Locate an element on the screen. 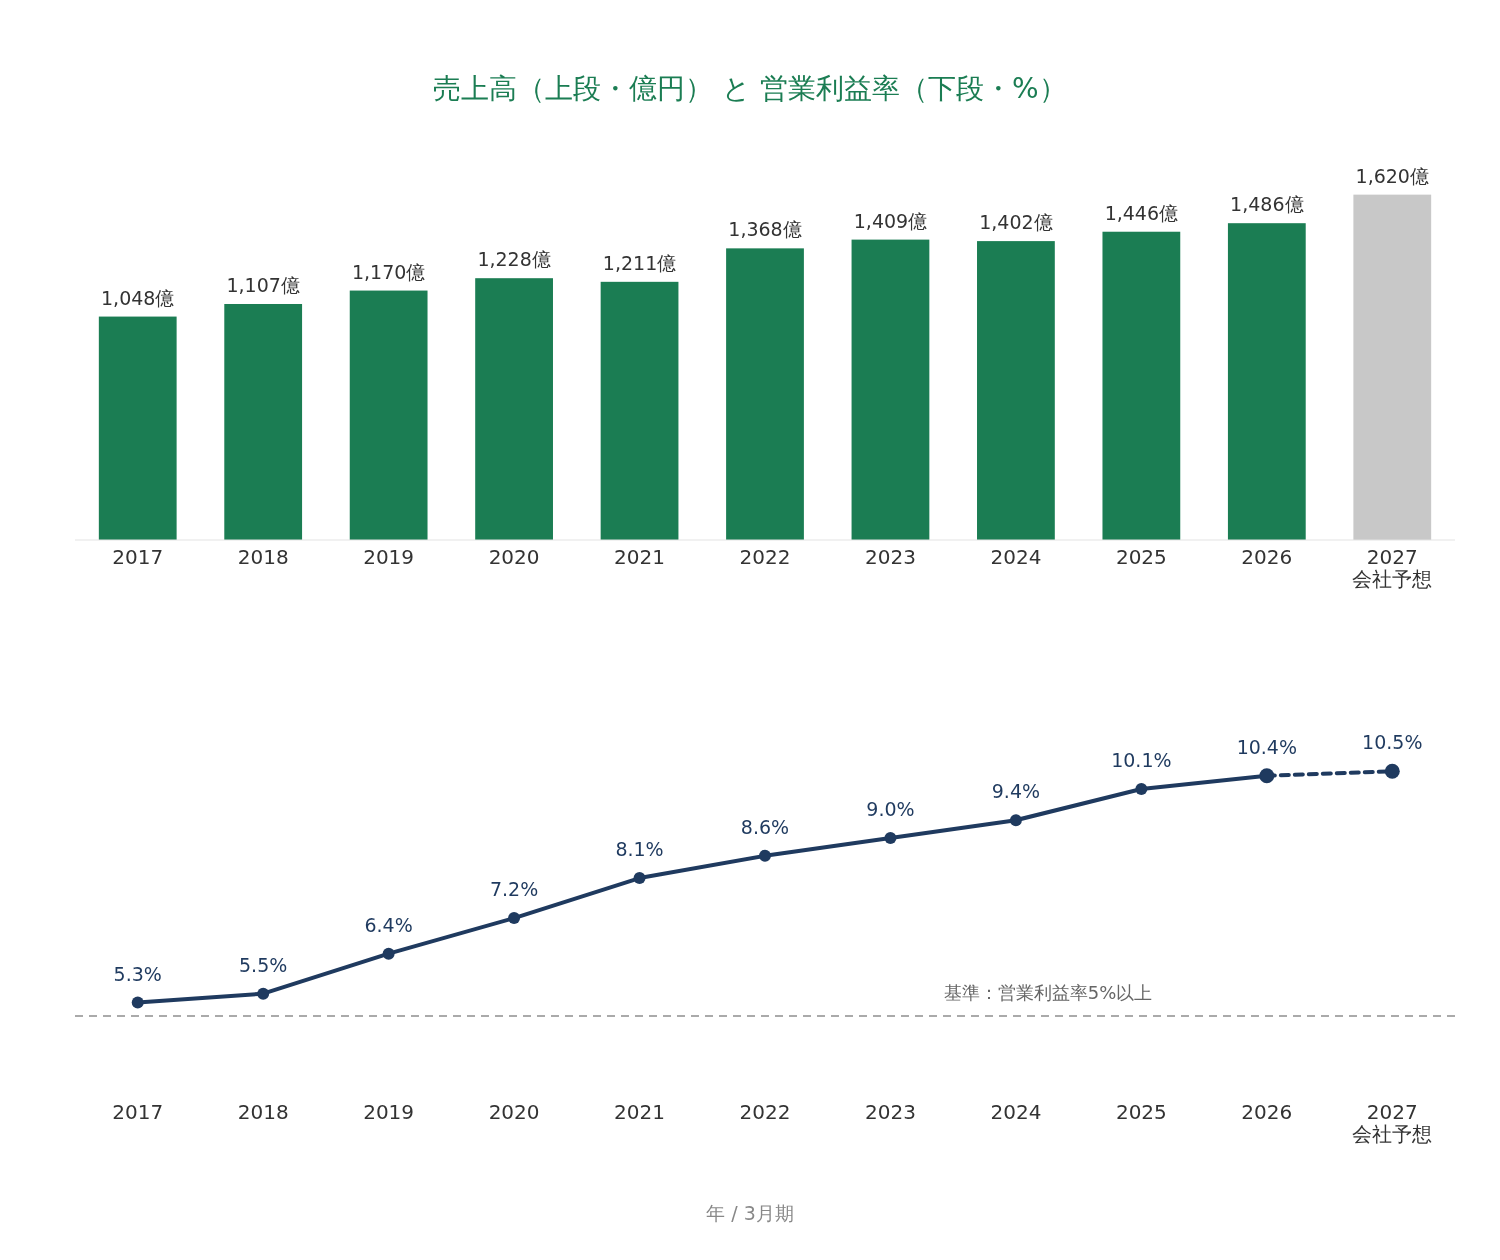  data-label: 1,409億 is located at coordinates (890, 220).